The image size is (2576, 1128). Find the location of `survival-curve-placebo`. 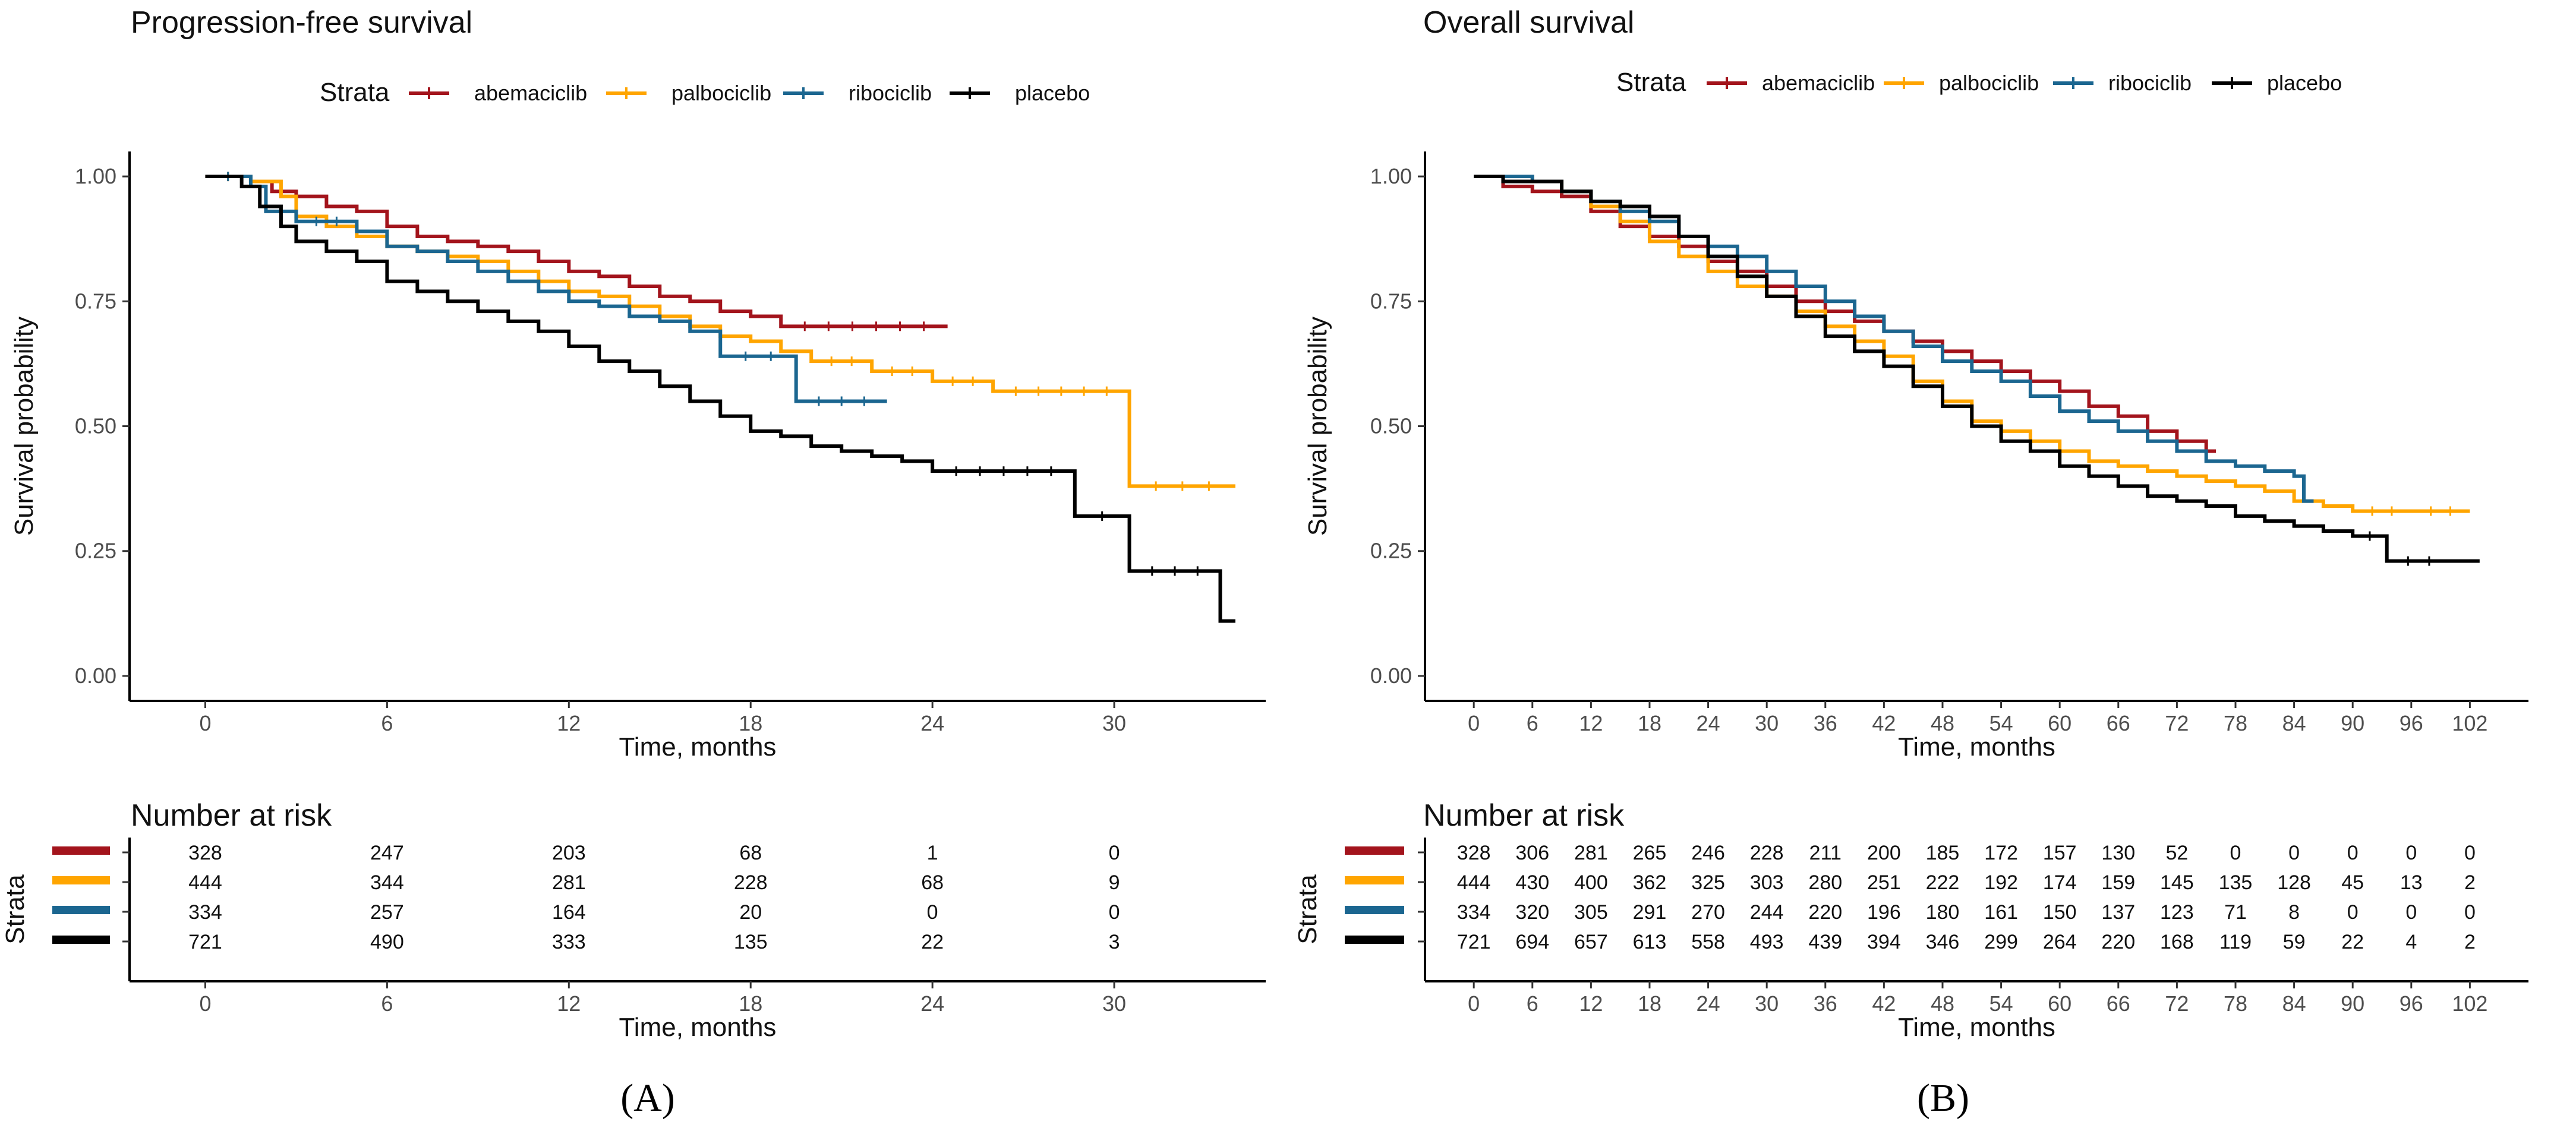

survival-curve-placebo is located at coordinates (1977, 369).